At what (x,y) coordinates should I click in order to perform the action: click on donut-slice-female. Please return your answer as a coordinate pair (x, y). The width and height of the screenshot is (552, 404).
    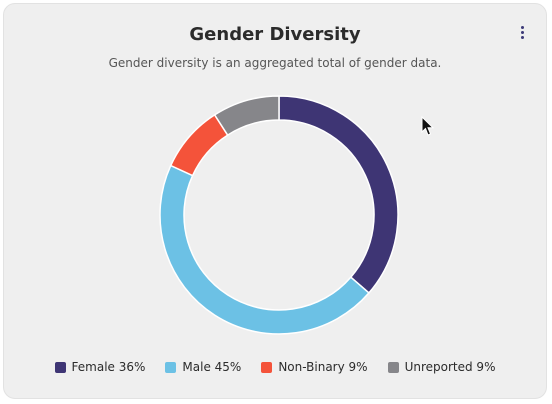
    Looking at the image, I should click on (338, 194).